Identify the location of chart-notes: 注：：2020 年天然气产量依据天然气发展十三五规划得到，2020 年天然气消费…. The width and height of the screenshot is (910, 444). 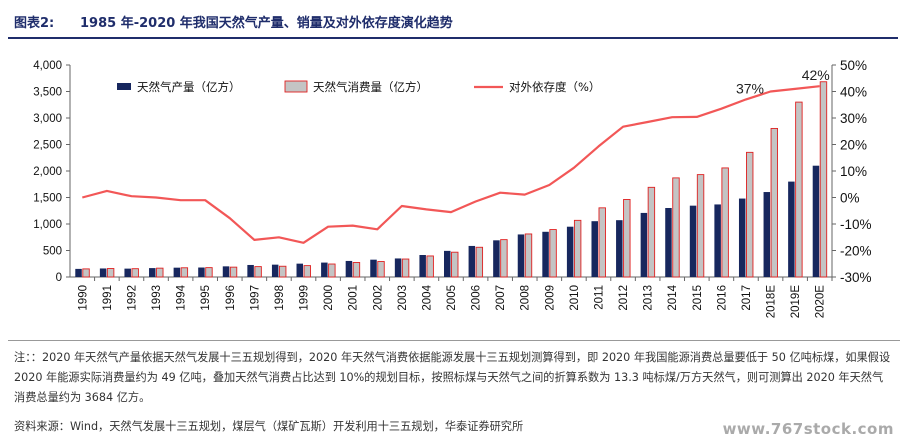
(452, 377).